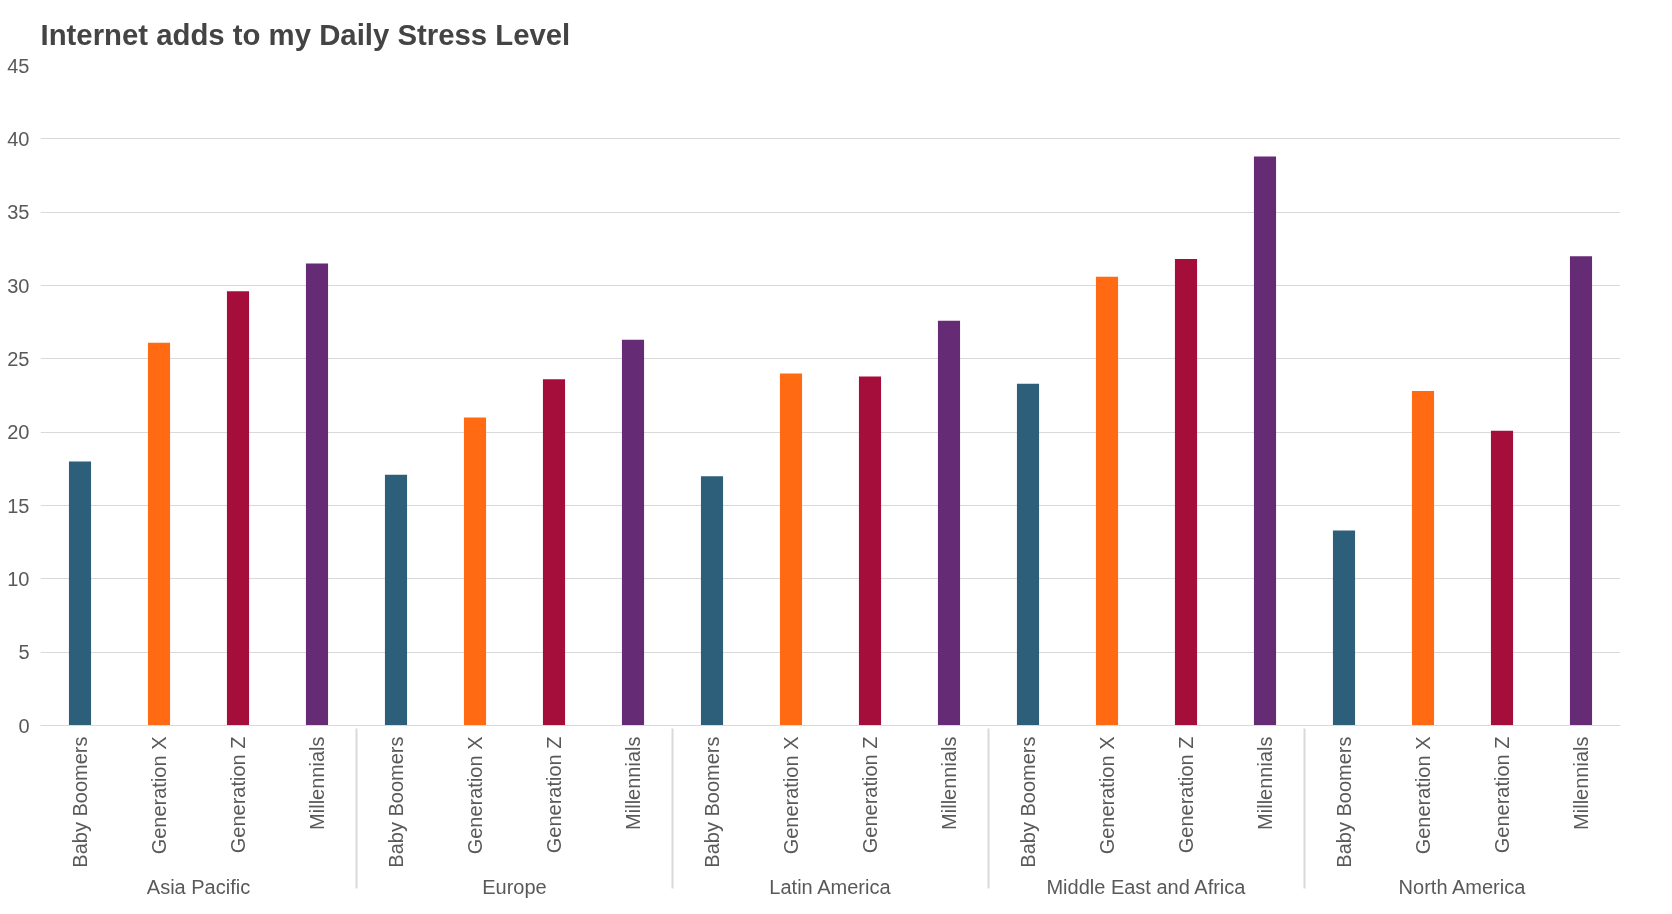 The width and height of the screenshot is (1672, 914). I want to click on y-tick-label: 25, so click(18, 358).